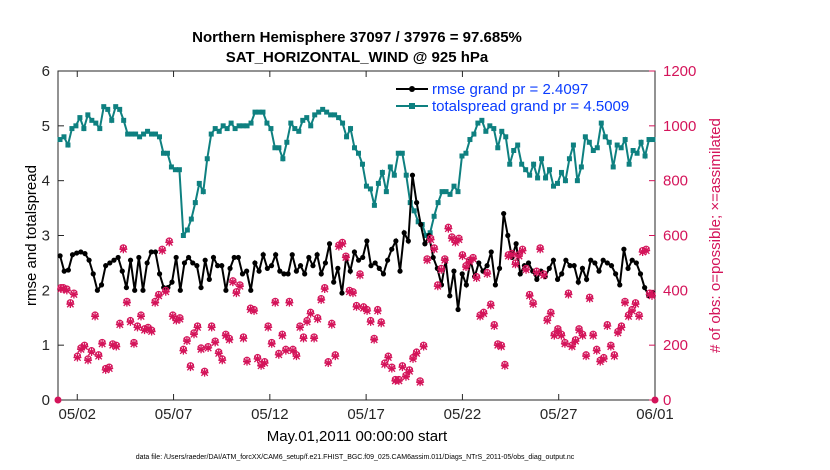  I want to click on y-axis-left-label: rmse and totalspread, so click(31, 235).